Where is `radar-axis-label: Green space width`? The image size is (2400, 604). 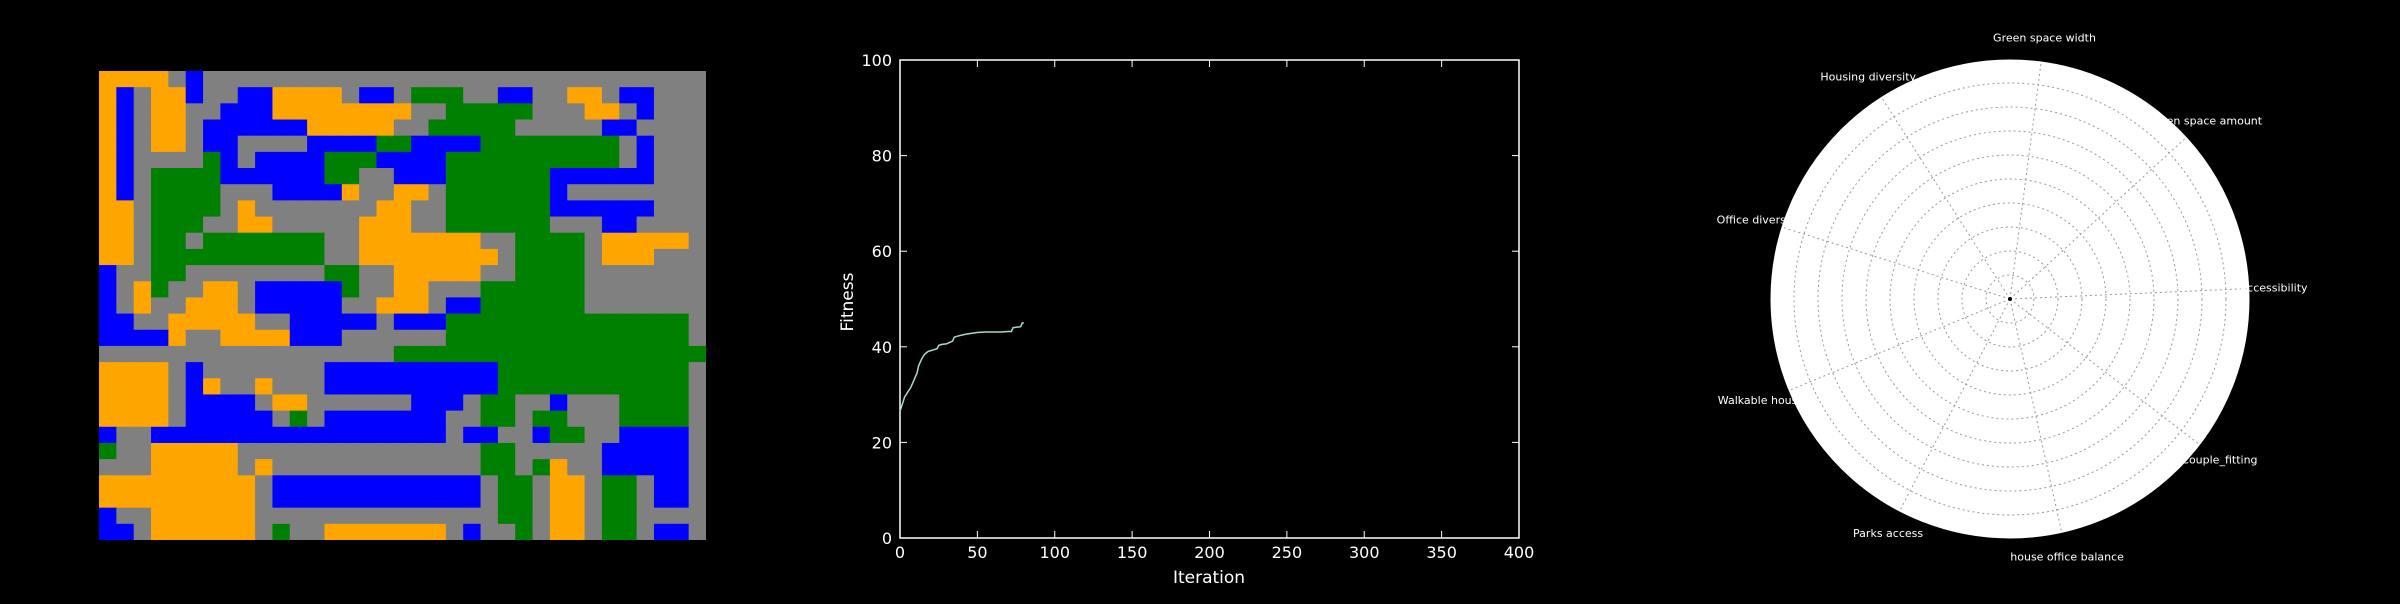 radar-axis-label: Green space width is located at coordinates (2044, 37).